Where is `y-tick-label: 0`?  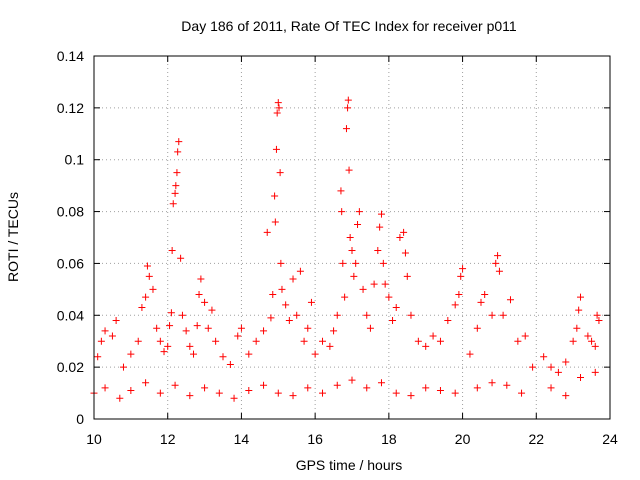 y-tick-label: 0 is located at coordinates (80, 419).